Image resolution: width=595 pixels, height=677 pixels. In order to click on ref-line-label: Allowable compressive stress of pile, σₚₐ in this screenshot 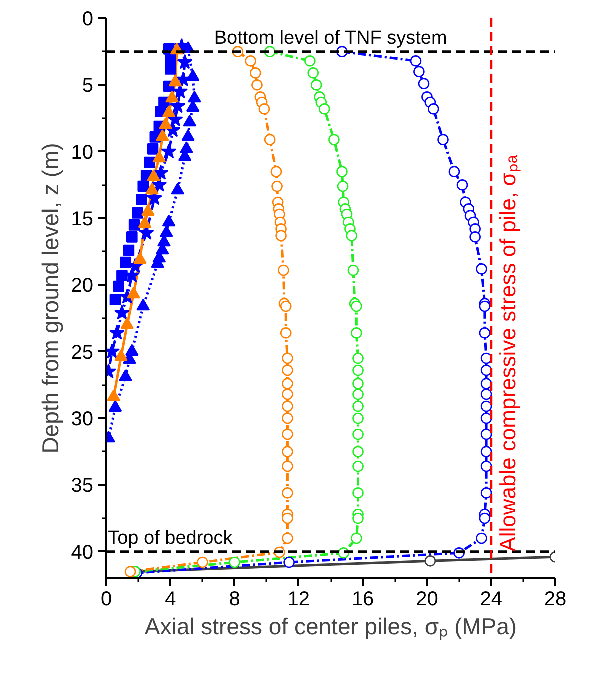, I will do `click(508, 353)`.